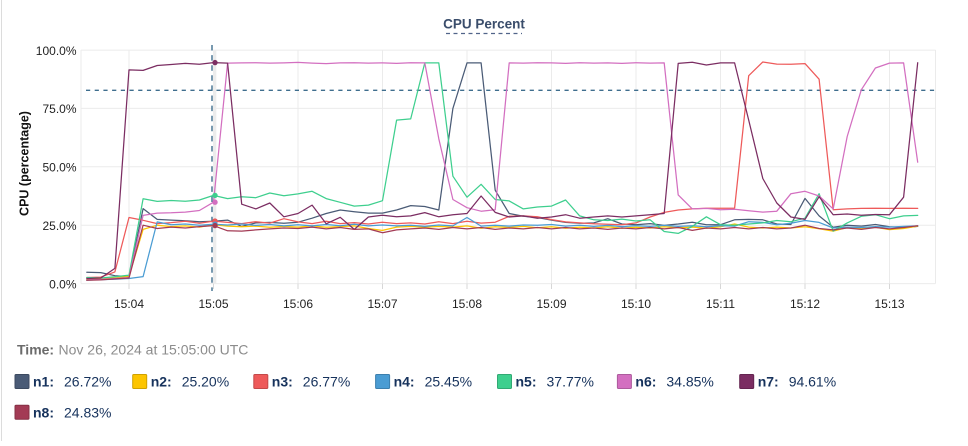  Describe the element at coordinates (768, 382) in the screenshot. I see `svg-text: n7:` at that location.